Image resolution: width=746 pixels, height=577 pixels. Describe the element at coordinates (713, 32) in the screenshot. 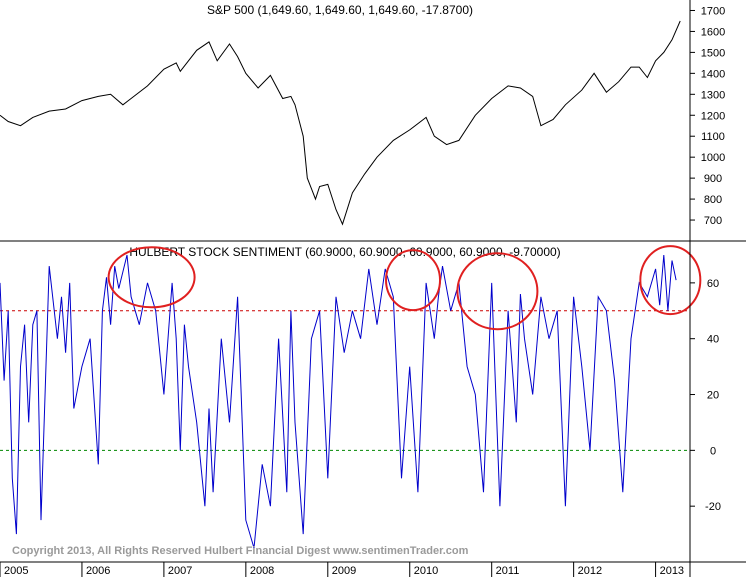

I see `sp500-y-tick-label: 1600` at that location.